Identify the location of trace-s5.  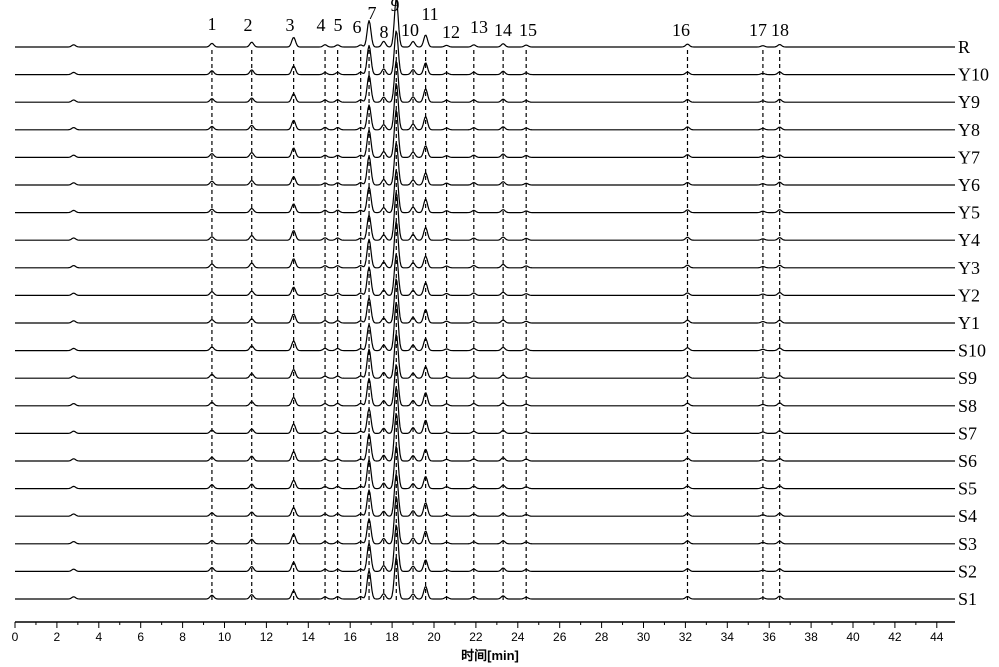
(485, 467).